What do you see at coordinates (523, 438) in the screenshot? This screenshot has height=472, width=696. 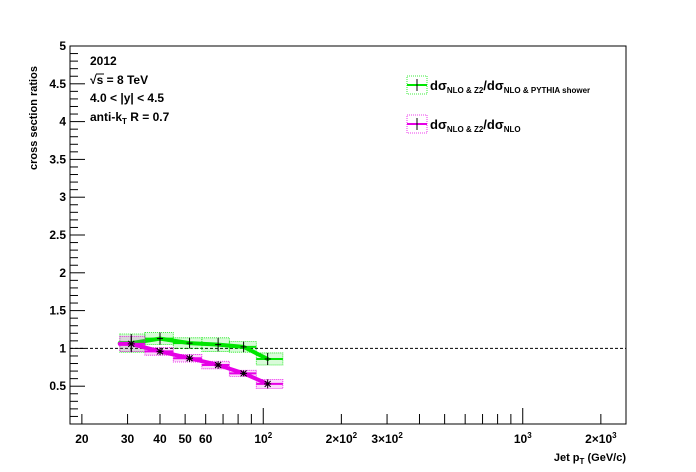 I see `x-tick-label: 10³` at bounding box center [523, 438].